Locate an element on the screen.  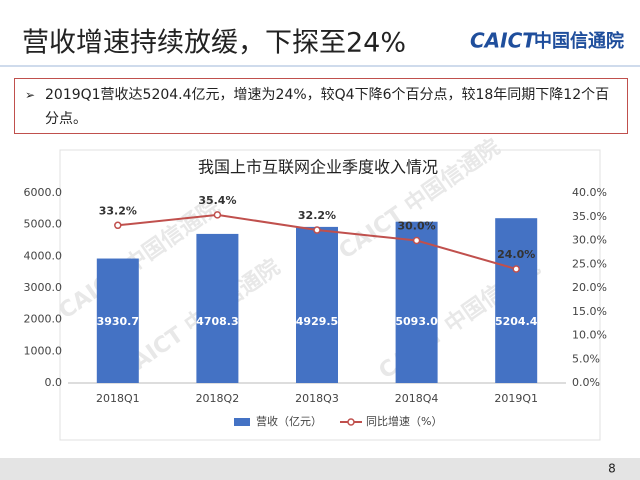
y2-tick-label: 30.0% is located at coordinates (589, 240).